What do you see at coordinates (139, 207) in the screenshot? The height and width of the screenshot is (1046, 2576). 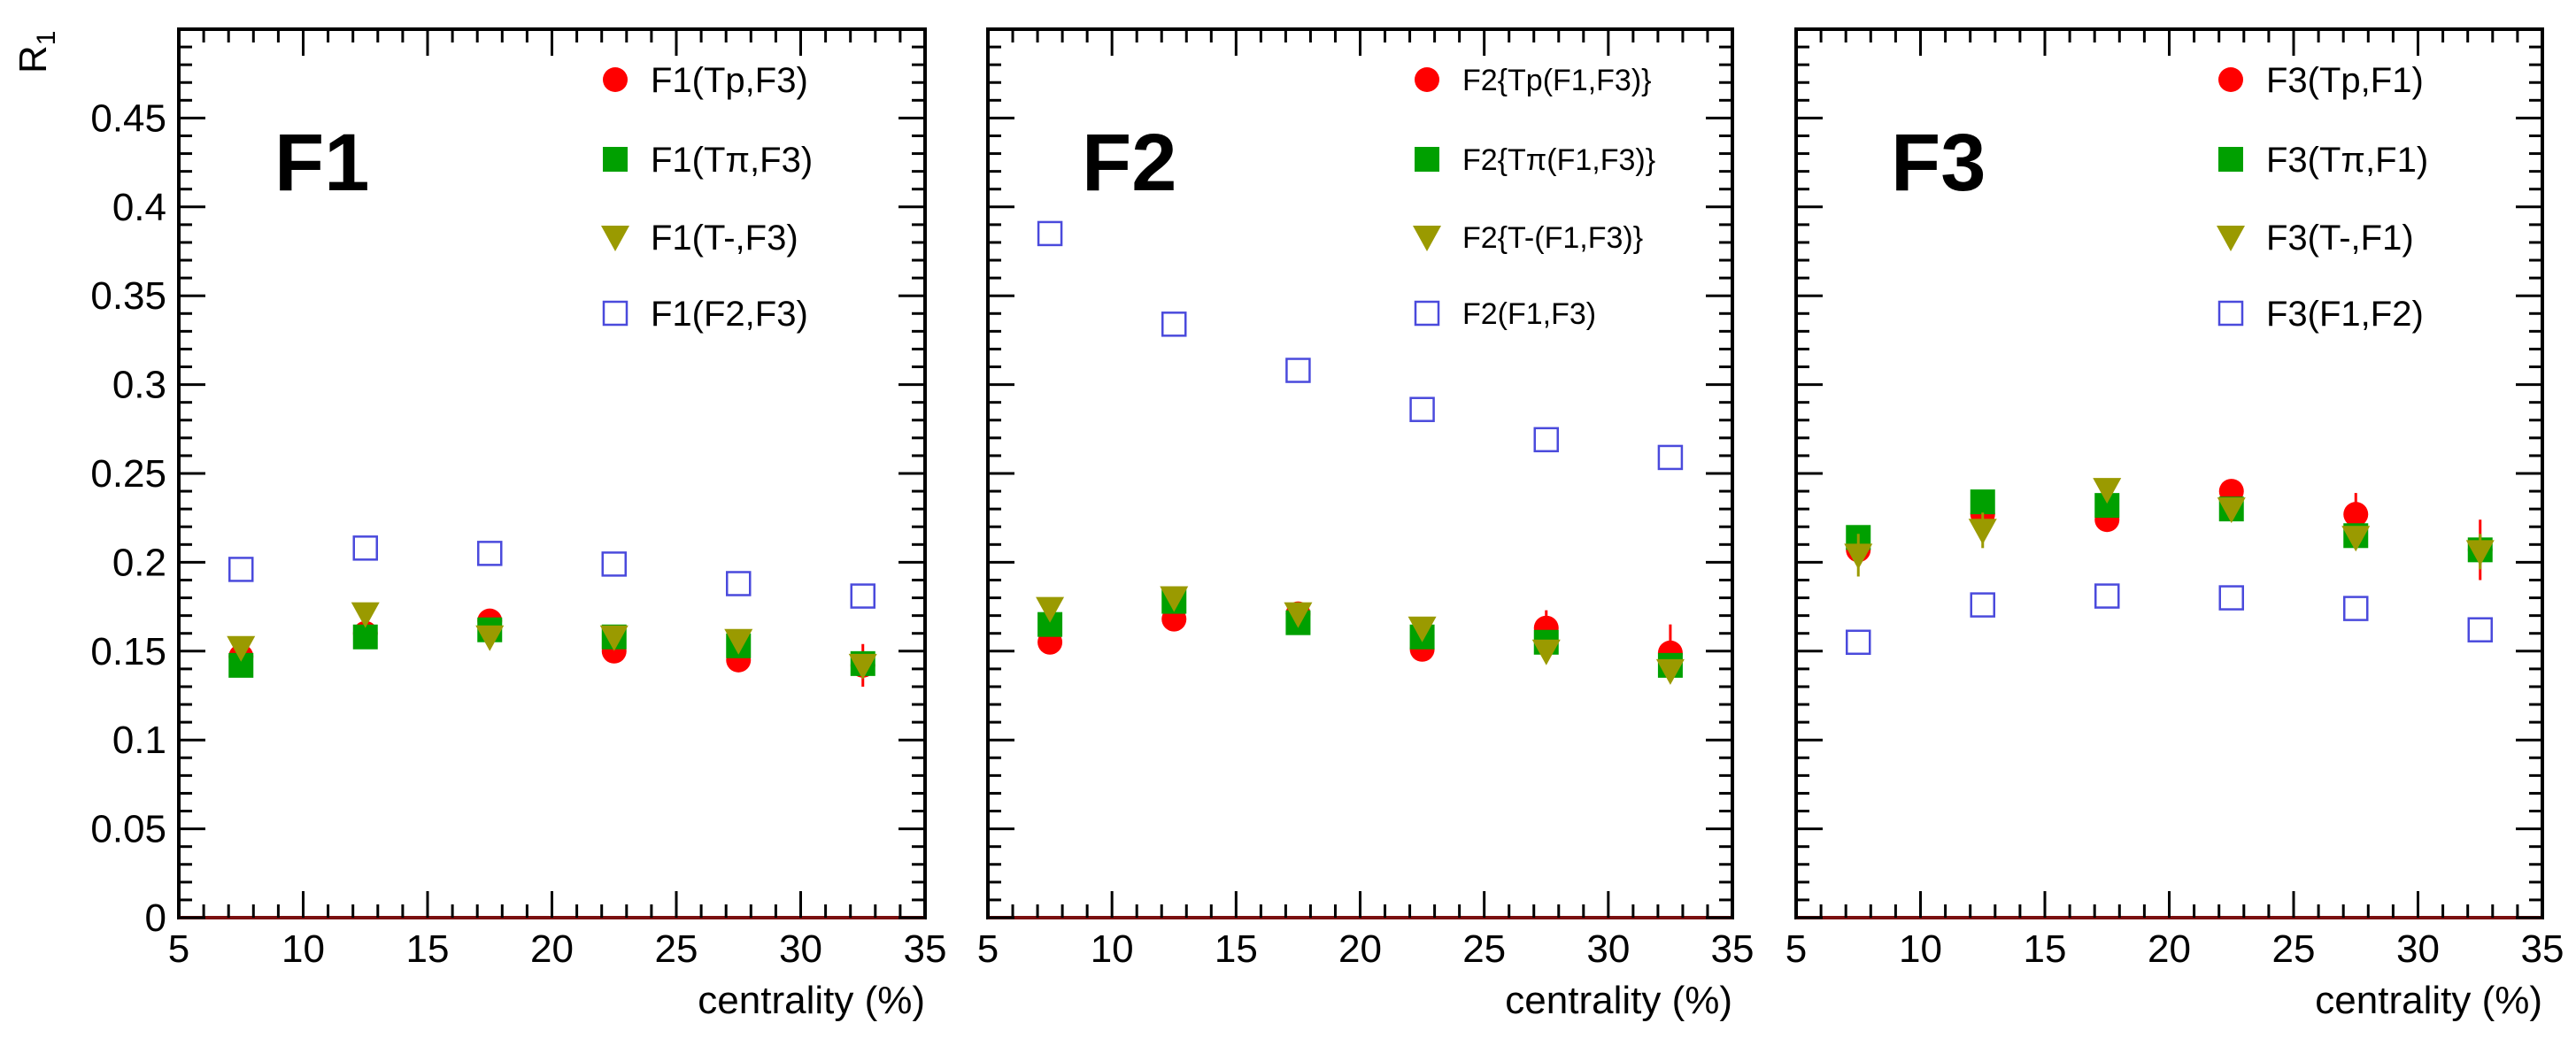 I see `y-tick-label: 0.4` at bounding box center [139, 207].